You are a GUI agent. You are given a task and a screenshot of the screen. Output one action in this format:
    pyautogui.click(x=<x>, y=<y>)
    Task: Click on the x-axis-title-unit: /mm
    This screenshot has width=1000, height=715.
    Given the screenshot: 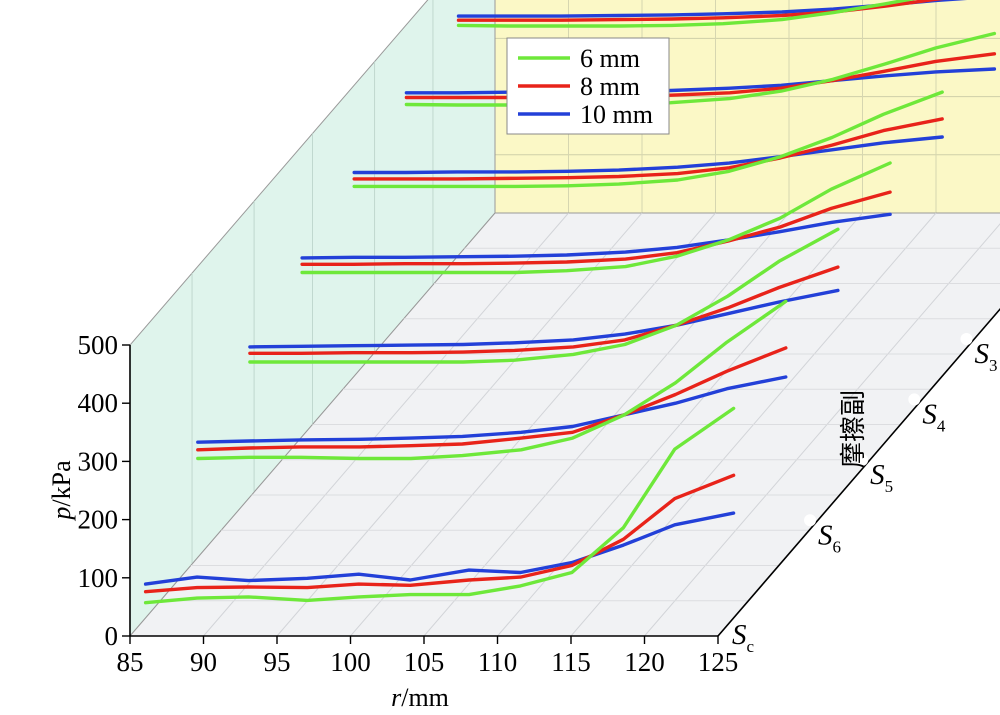 What is the action you would take?
    pyautogui.click(x=425, y=697)
    